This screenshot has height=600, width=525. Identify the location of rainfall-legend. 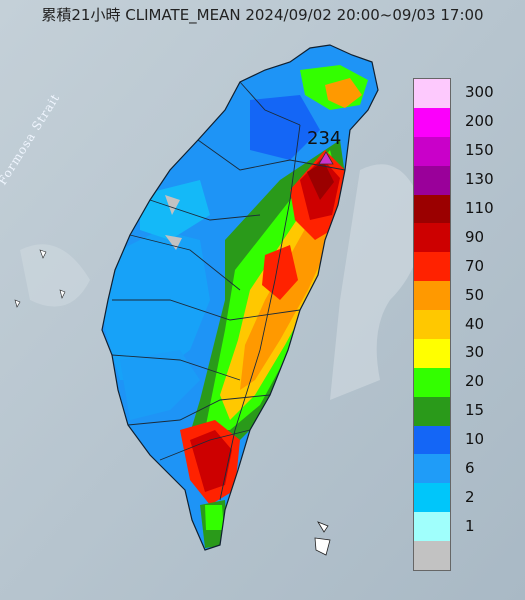
(432, 324).